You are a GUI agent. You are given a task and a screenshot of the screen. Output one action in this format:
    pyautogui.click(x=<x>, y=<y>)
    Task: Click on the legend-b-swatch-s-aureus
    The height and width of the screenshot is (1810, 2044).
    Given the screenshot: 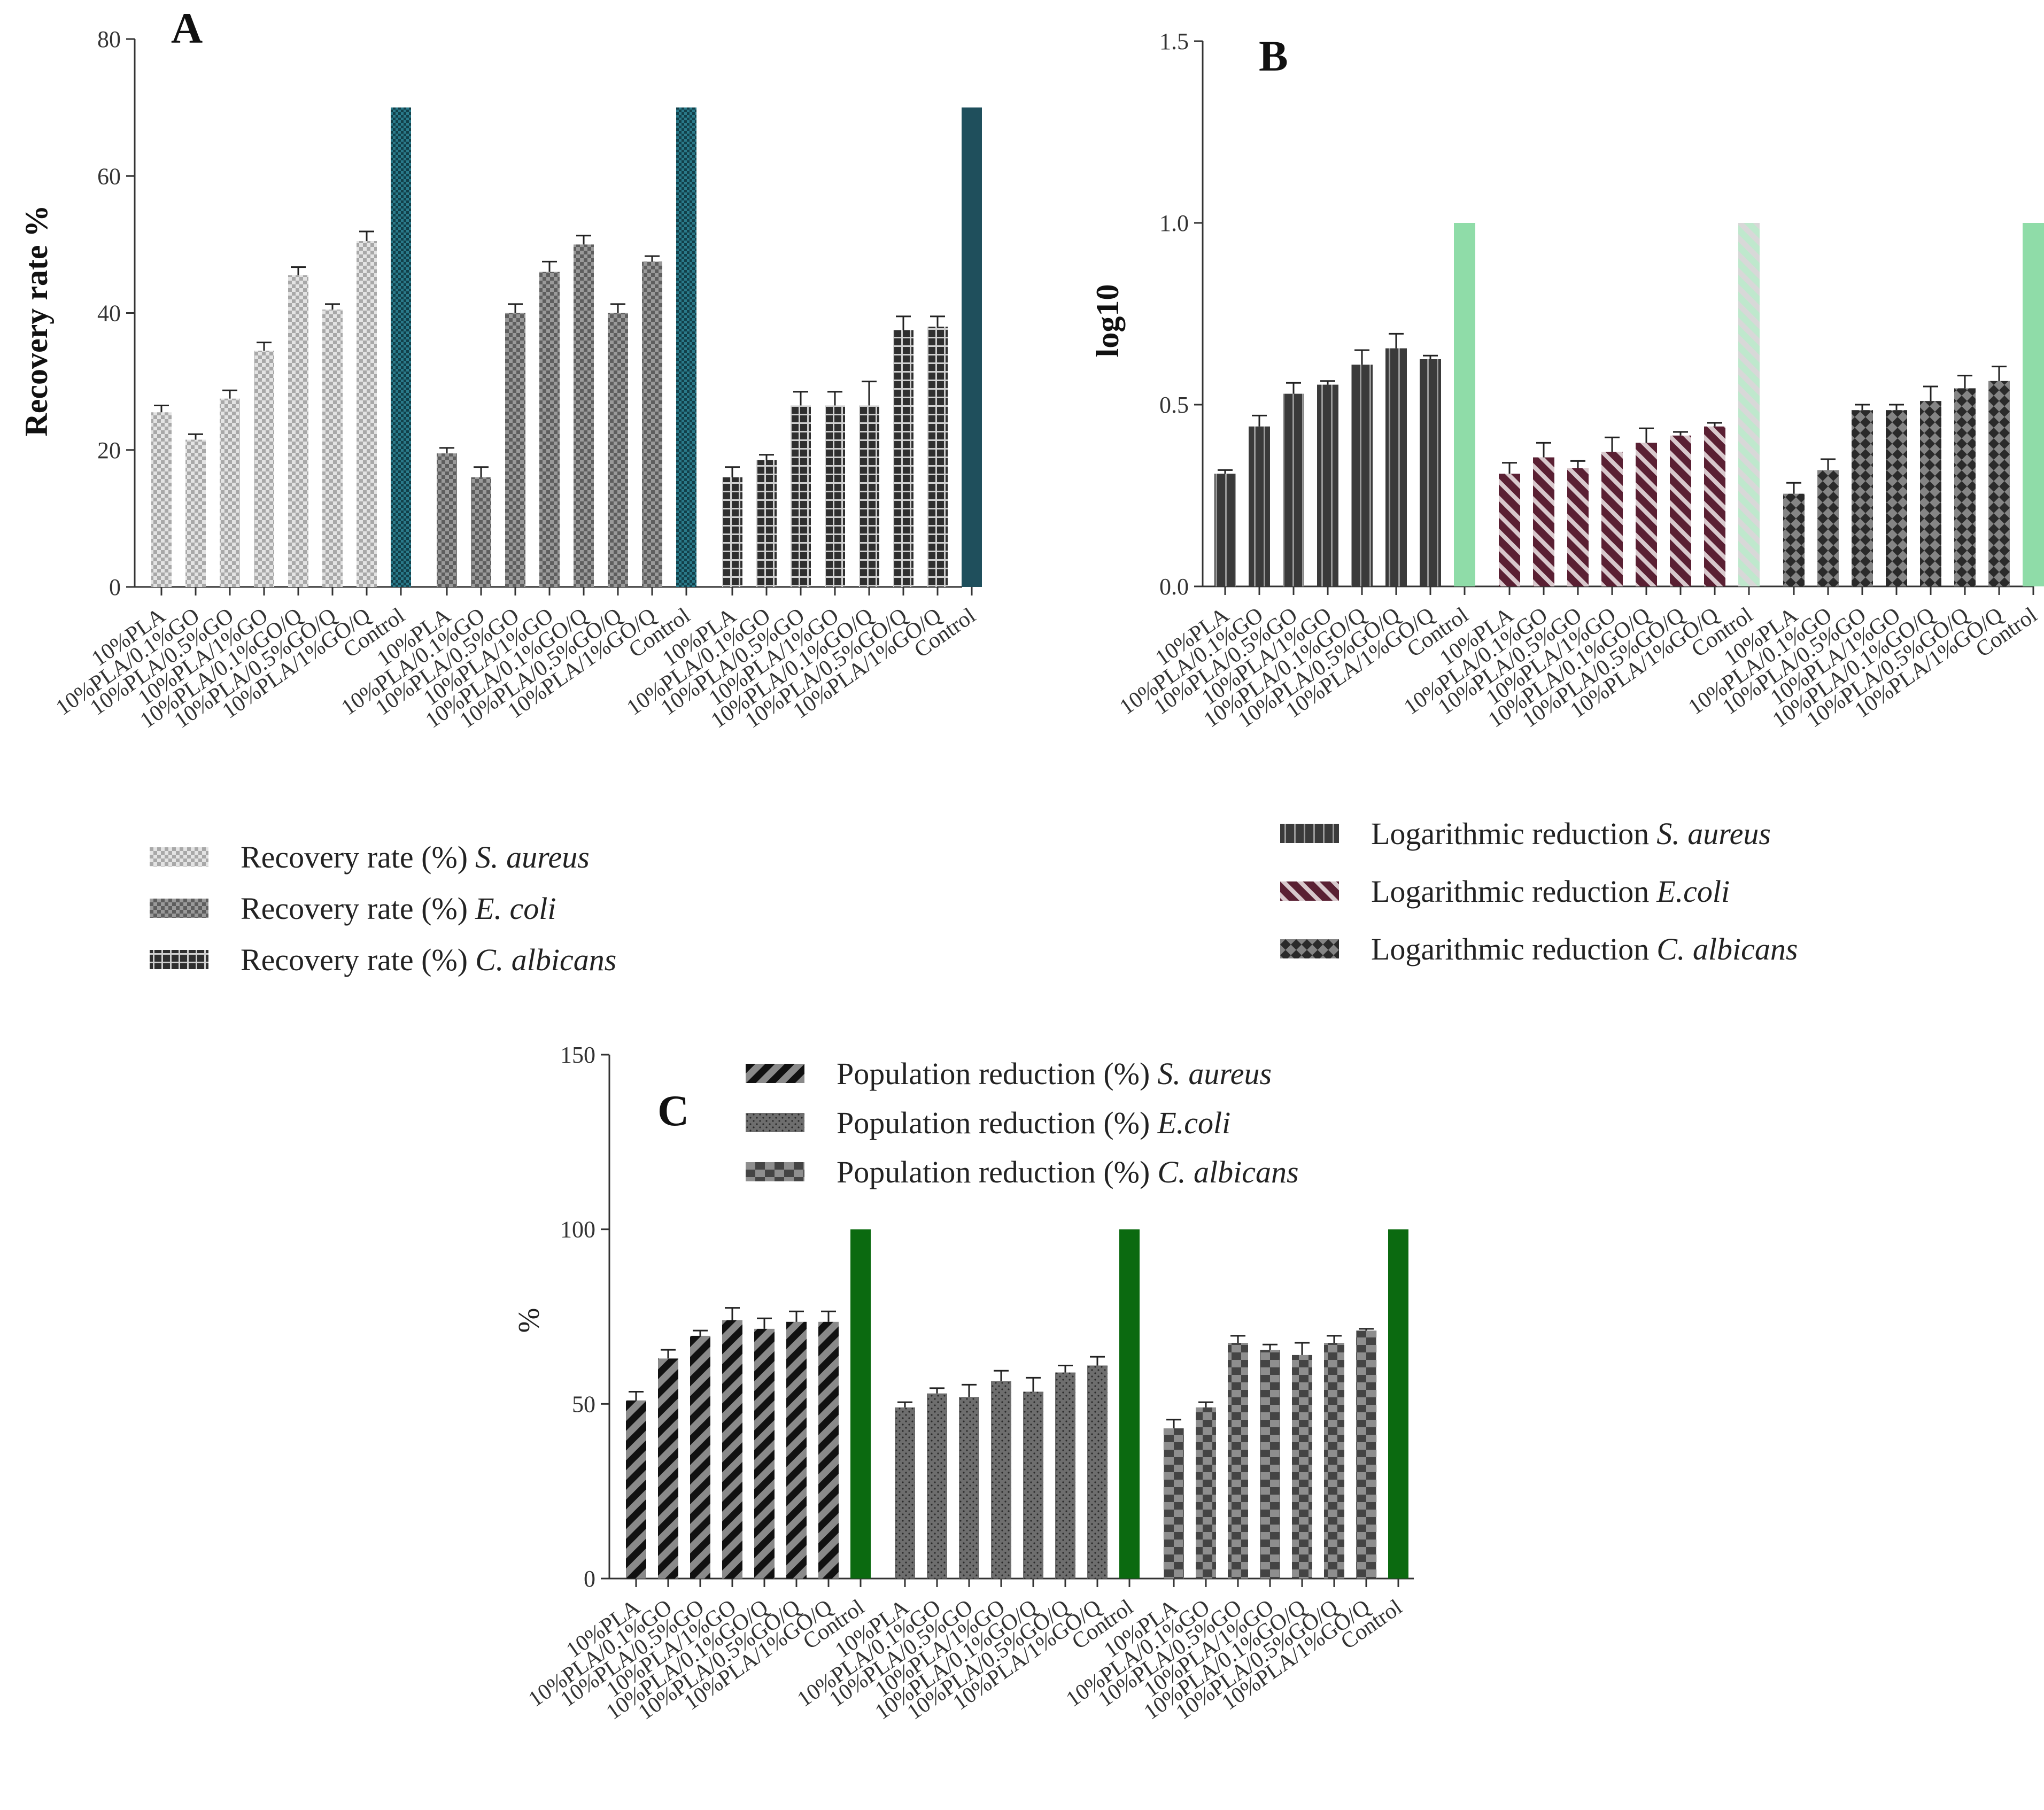 What is the action you would take?
    pyautogui.click(x=1309, y=834)
    